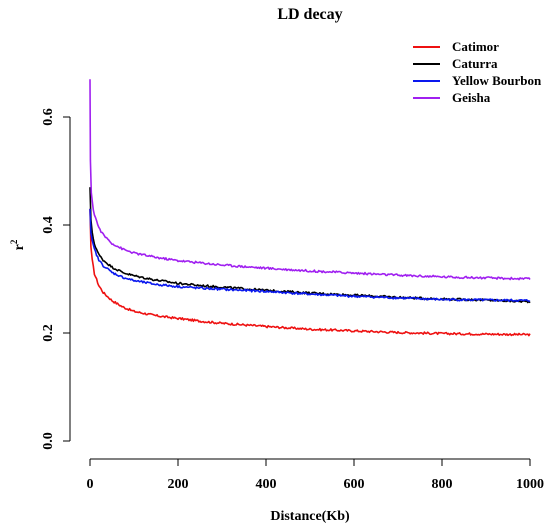  Describe the element at coordinates (310, 255) in the screenshot. I see `series-line-yellow-bourbon` at that location.